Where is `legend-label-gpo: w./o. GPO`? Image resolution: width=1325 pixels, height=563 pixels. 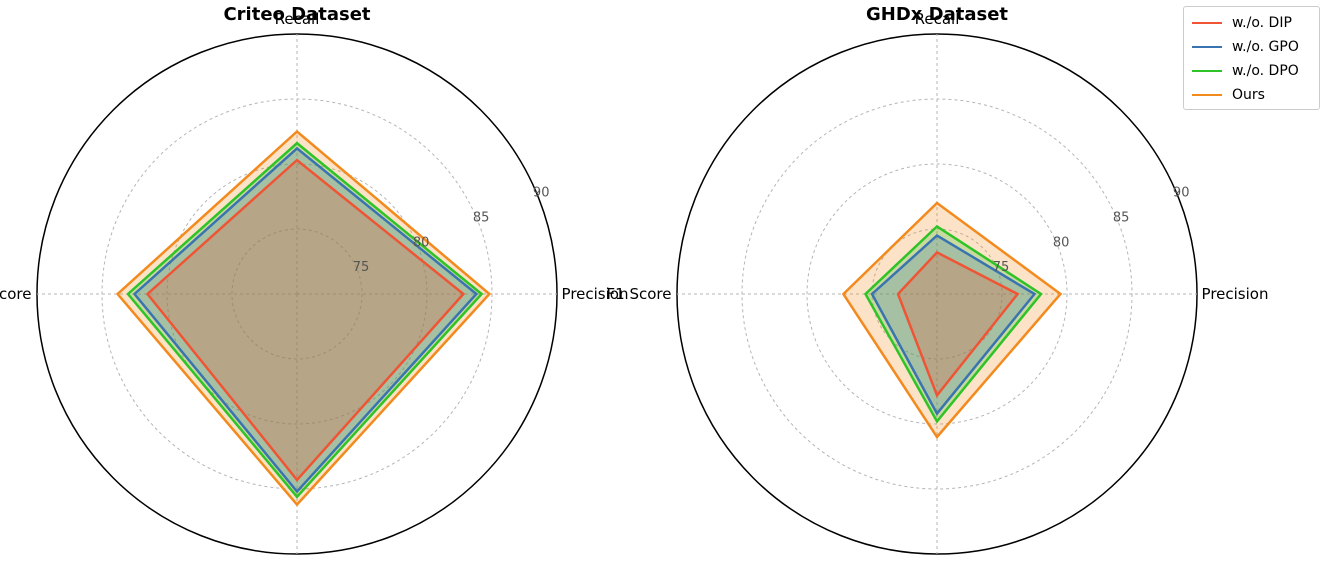
legend-label-gpo: w./o. GPO is located at coordinates (1265, 47).